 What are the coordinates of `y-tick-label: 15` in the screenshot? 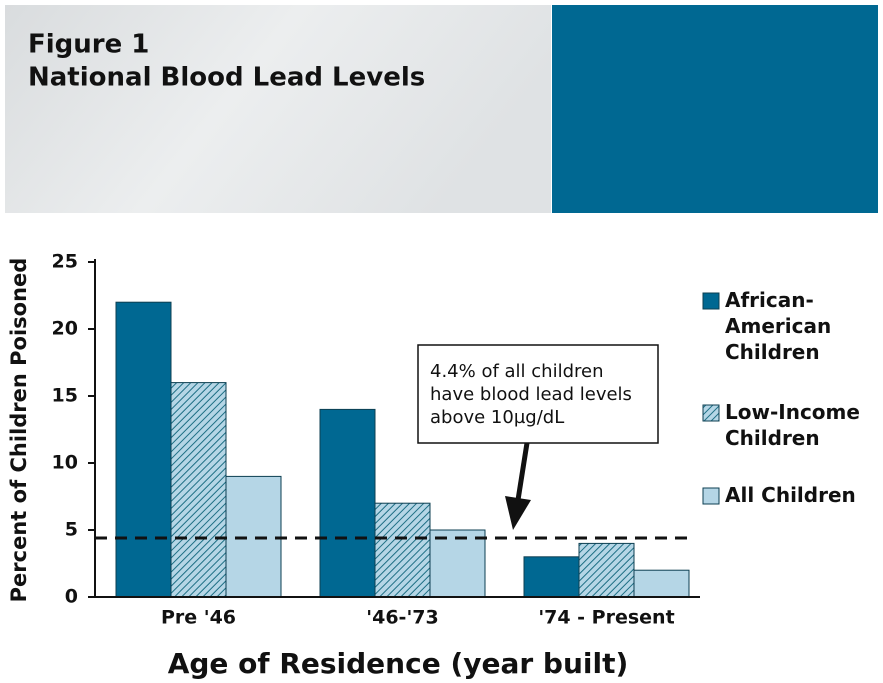 It's located at (65, 396).